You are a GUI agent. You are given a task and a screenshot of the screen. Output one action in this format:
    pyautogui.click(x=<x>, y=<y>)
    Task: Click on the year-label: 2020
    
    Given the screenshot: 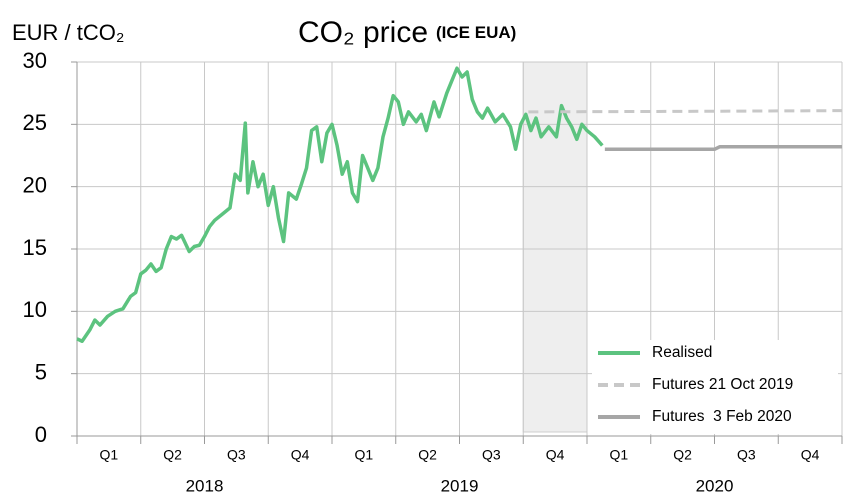 What is the action you would take?
    pyautogui.click(x=715, y=485)
    